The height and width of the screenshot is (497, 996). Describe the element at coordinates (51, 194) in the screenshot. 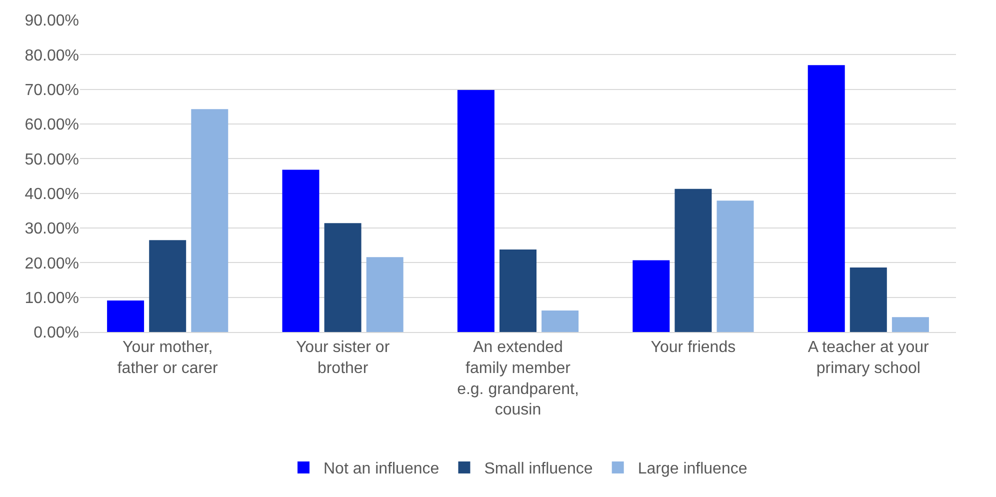

I see `y-tick-label: 40.00%` at that location.